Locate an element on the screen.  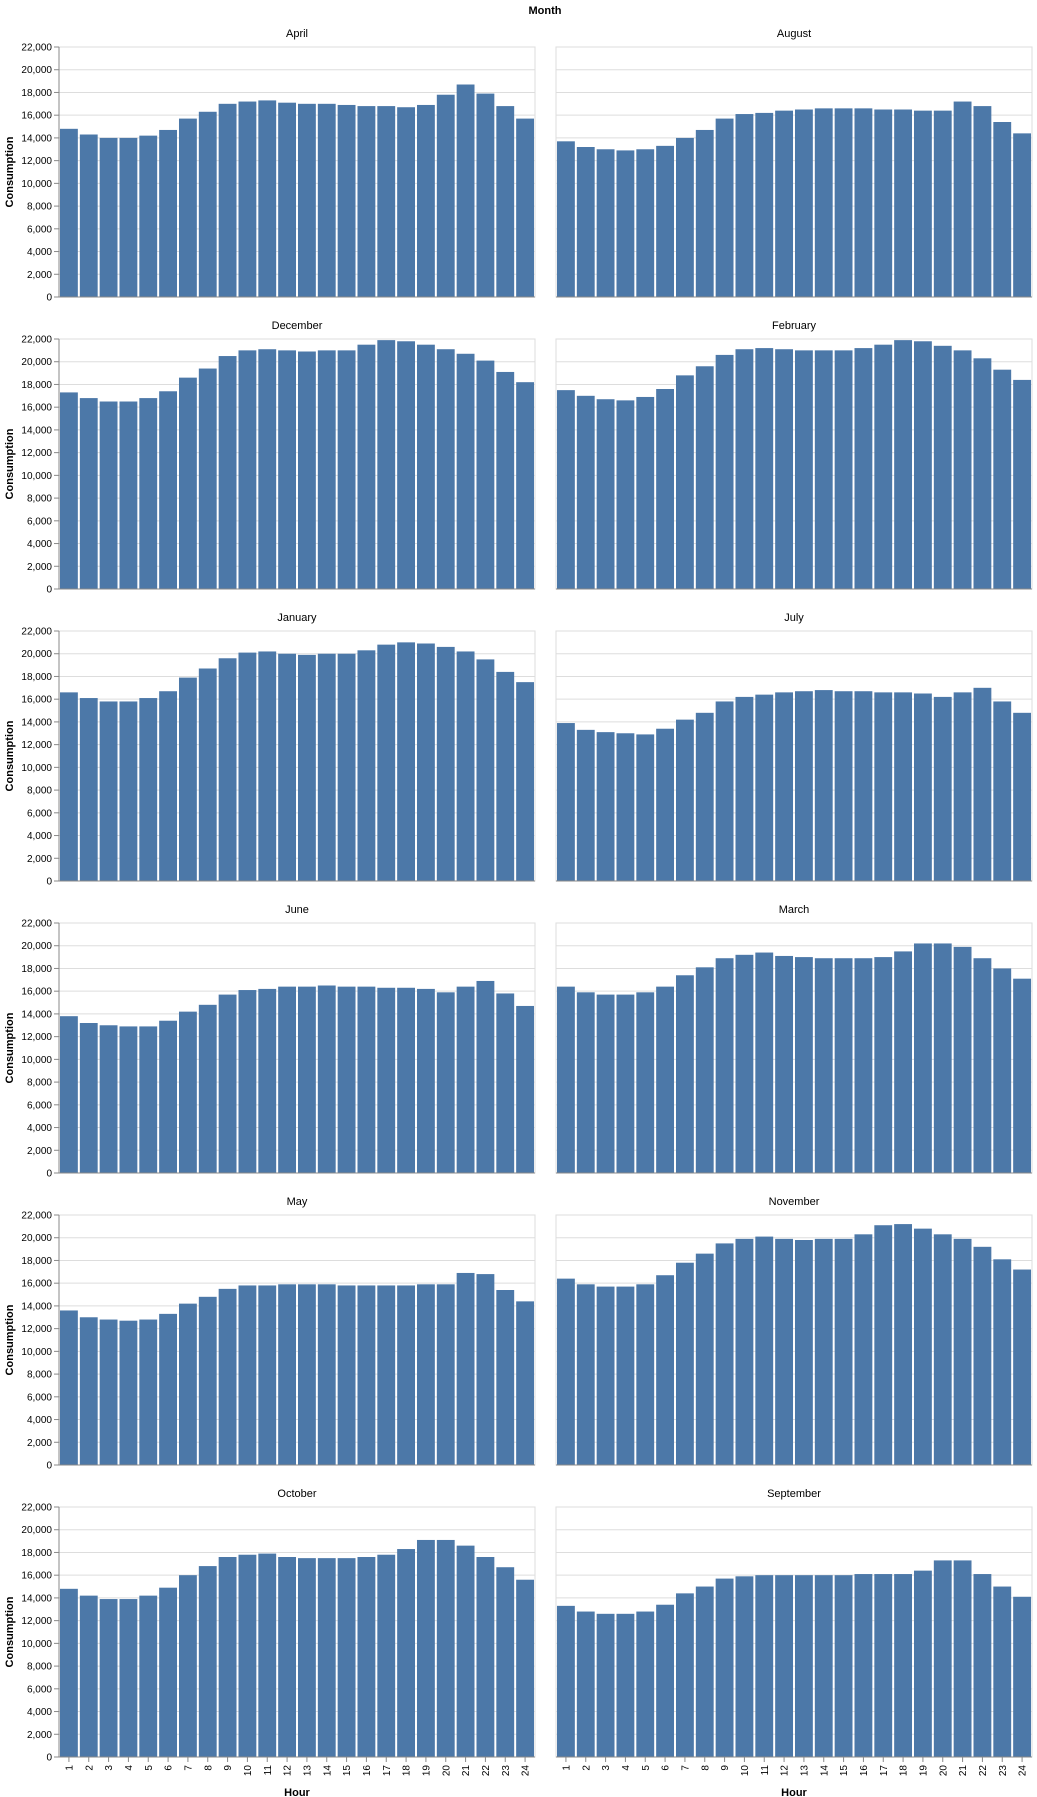
x-tick-label: 21 is located at coordinates (466, 1771).